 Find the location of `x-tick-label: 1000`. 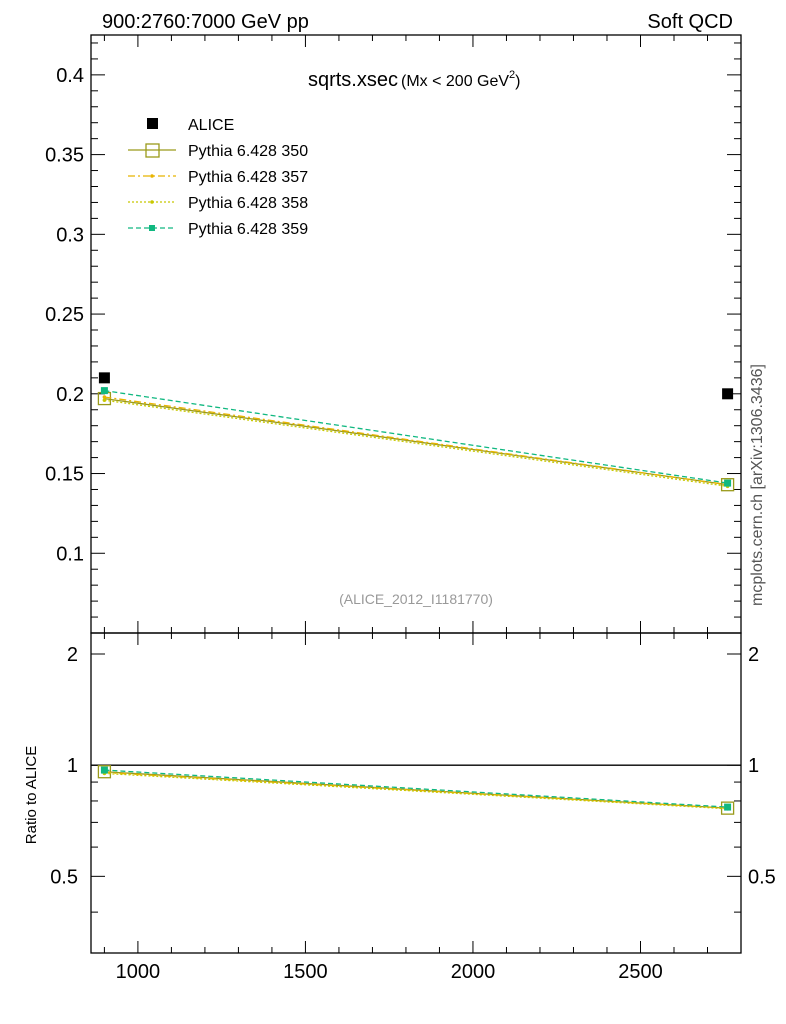

x-tick-label: 1000 is located at coordinates (138, 972).